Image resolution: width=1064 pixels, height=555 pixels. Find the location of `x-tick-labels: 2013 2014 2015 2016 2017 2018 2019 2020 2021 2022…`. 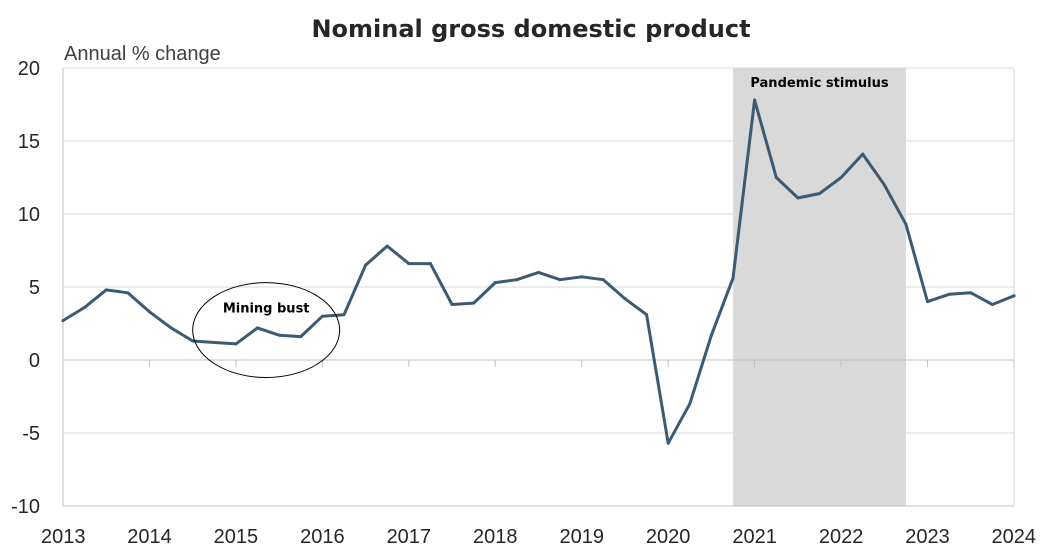

x-tick-labels: 2013 2014 2015 2016 2017 2018 2019 2020 2021 2022… is located at coordinates (538, 537).